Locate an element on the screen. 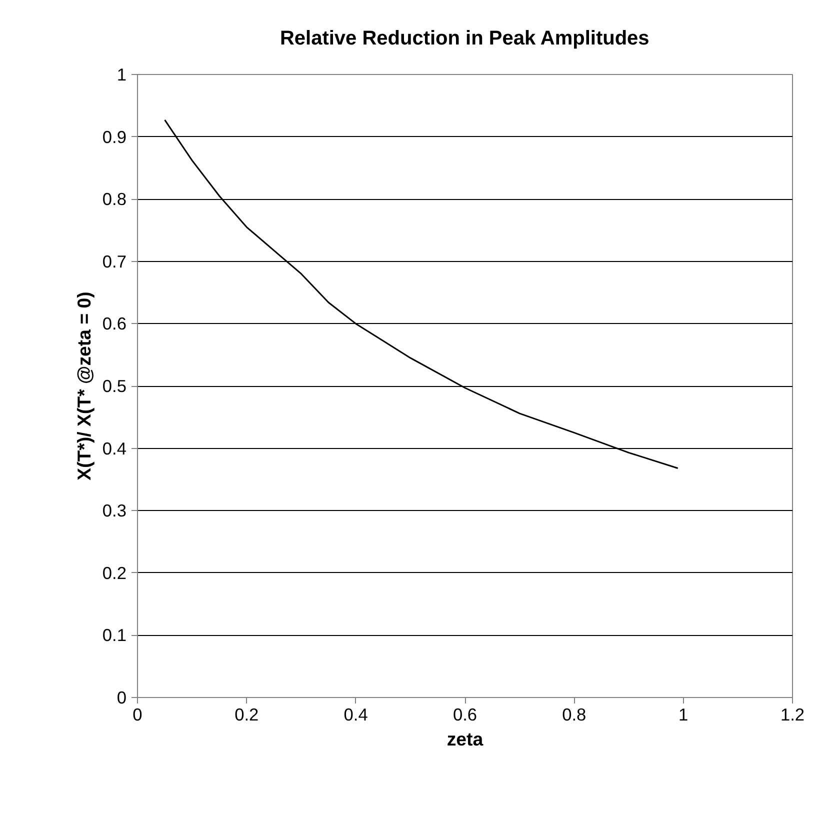 Image resolution: width=817 pixels, height=827 pixels. y-tick-label: 0.5 is located at coordinates (114, 386).